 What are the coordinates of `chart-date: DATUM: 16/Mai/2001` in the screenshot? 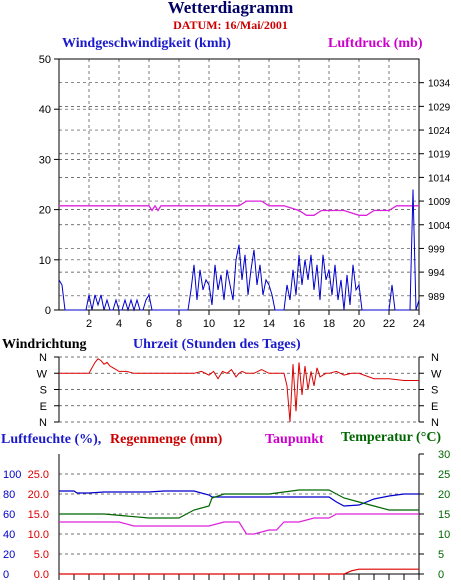 It's located at (230, 25).